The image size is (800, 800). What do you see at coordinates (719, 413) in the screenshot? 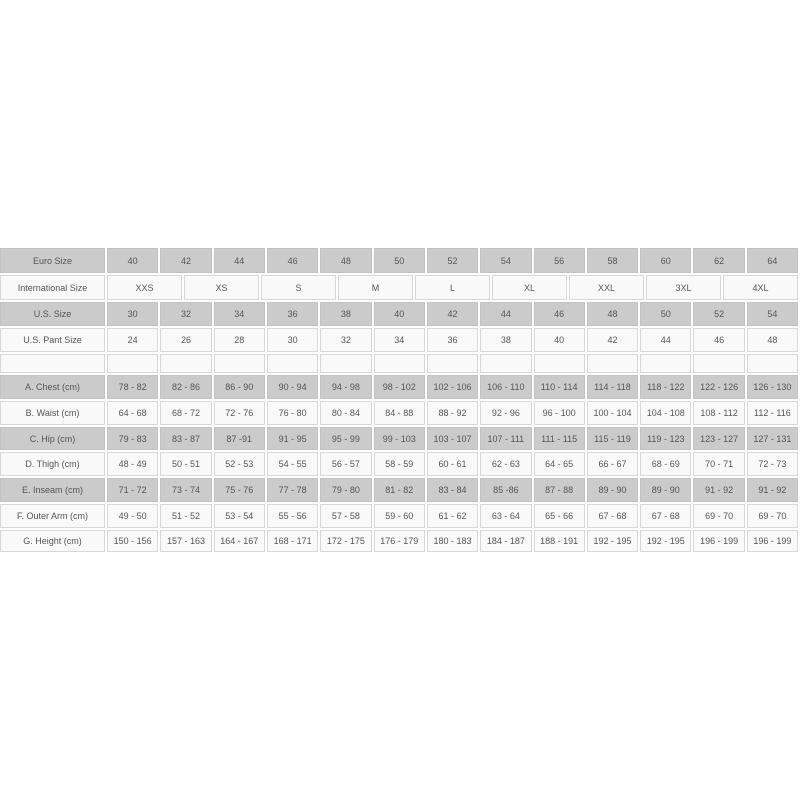
I see `table-cell: 108 - 112` at bounding box center [719, 413].